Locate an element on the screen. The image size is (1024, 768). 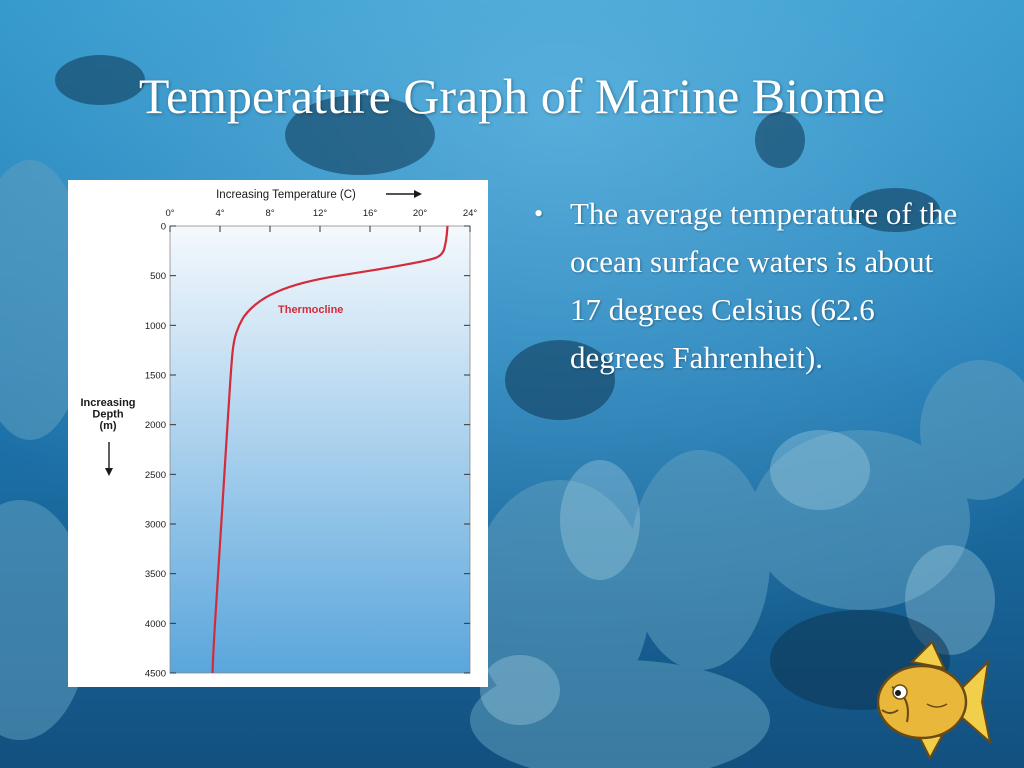
y-tick-label: 0 is located at coordinates (163, 227).